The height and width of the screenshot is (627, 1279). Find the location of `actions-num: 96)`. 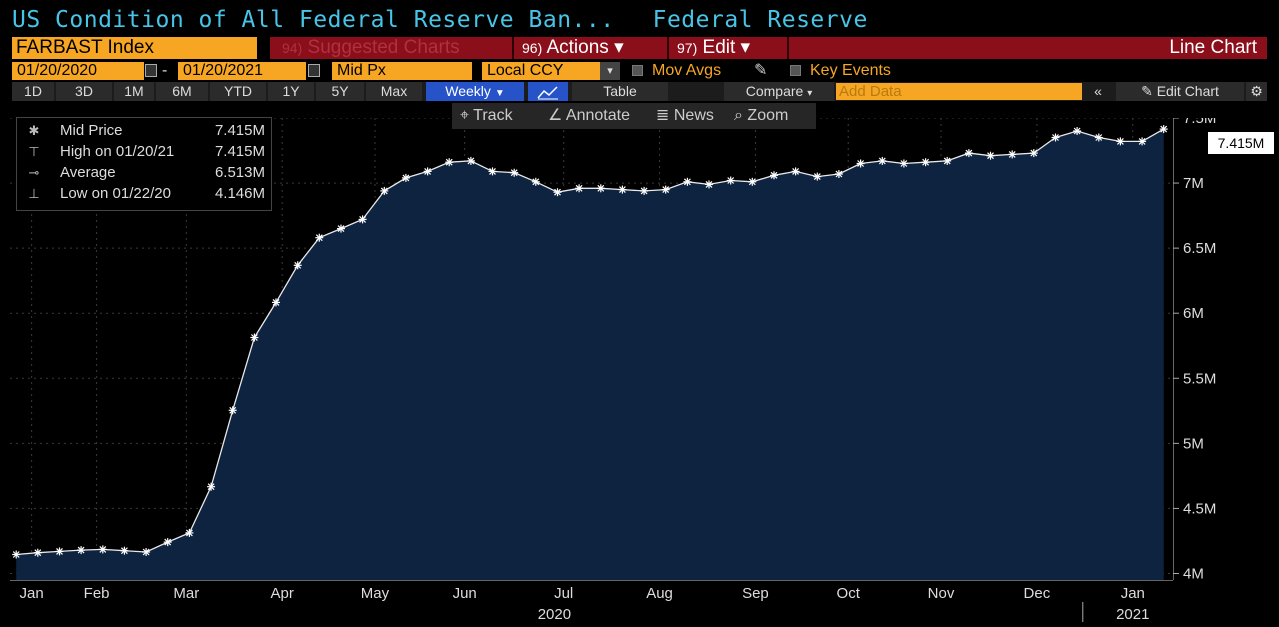

actions-num: 96) is located at coordinates (532, 48).